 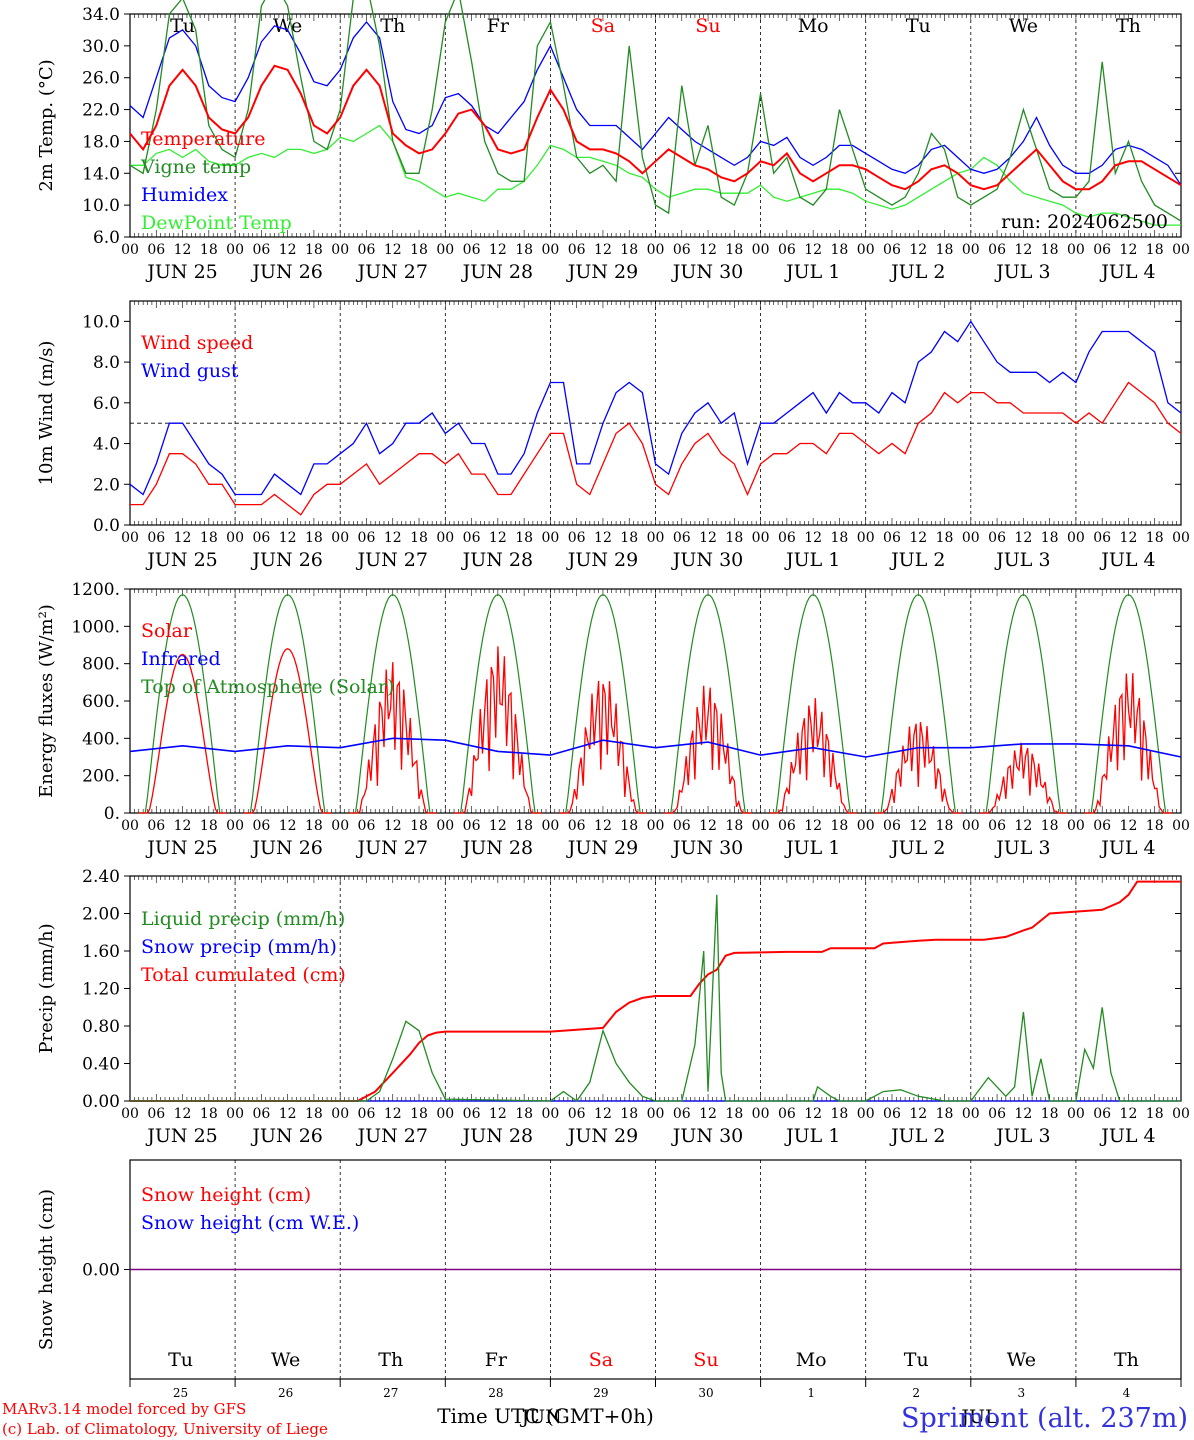 What do you see at coordinates (286, 560) in the screenshot?
I see `date-label: JUN 26` at bounding box center [286, 560].